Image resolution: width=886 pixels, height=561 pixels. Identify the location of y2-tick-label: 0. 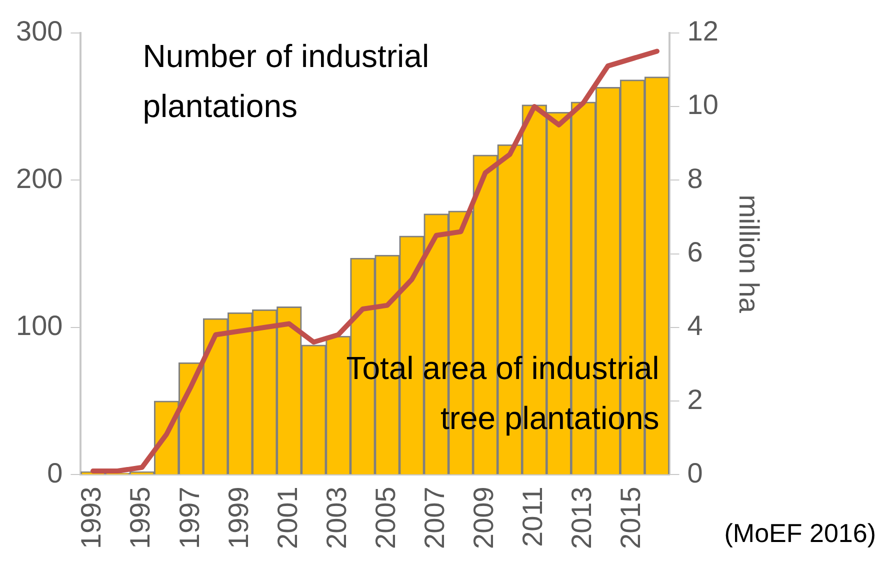
(695, 472).